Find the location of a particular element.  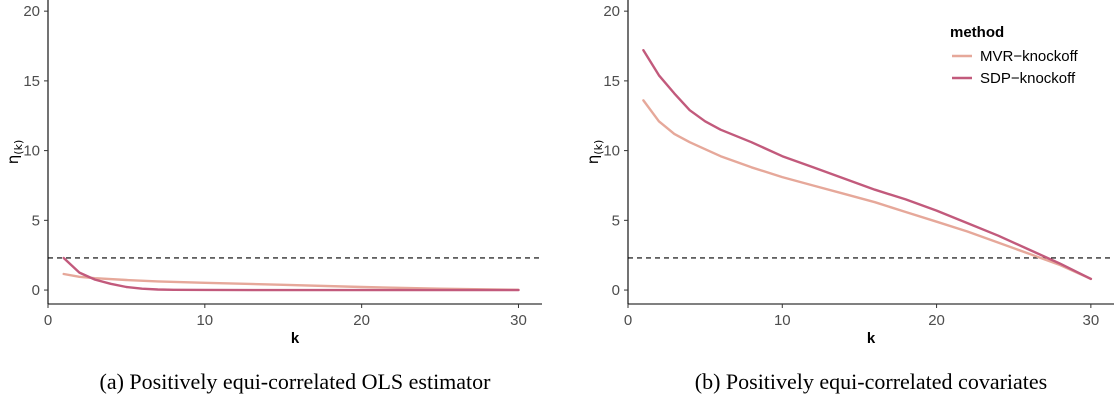

legend-label: MVR−knockoff is located at coordinates (1029, 56).